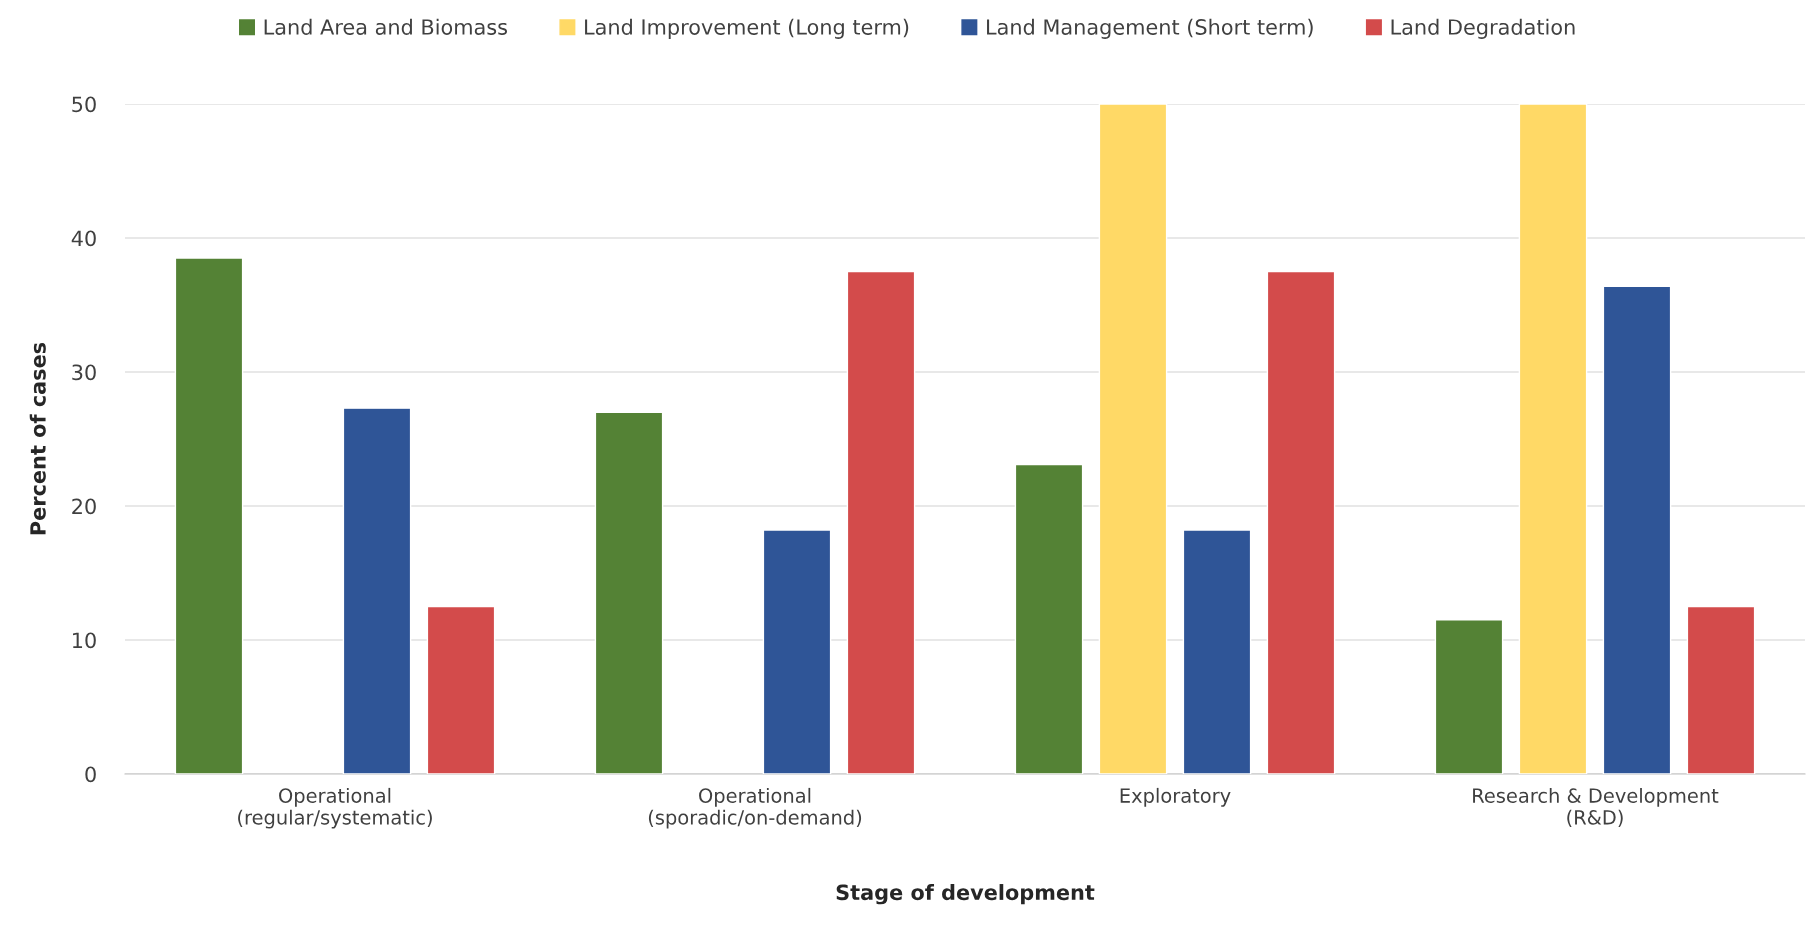  Describe the element at coordinates (84, 104) in the screenshot. I see `y-tick-label: 50` at that location.